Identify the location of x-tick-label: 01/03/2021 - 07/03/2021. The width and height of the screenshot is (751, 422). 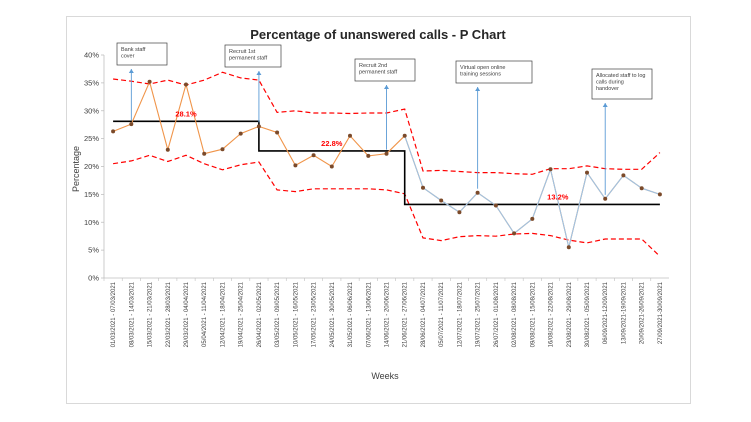
(114, 314).